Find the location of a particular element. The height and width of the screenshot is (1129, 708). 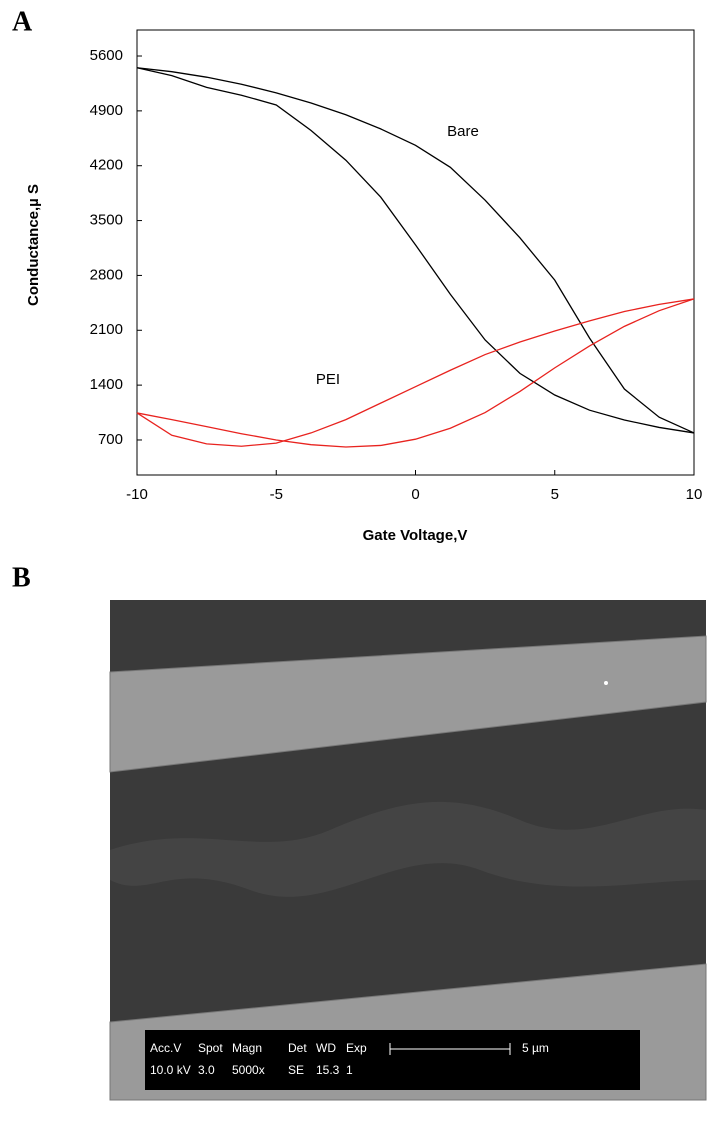

y-tick-label: 5600 is located at coordinates (106, 55).